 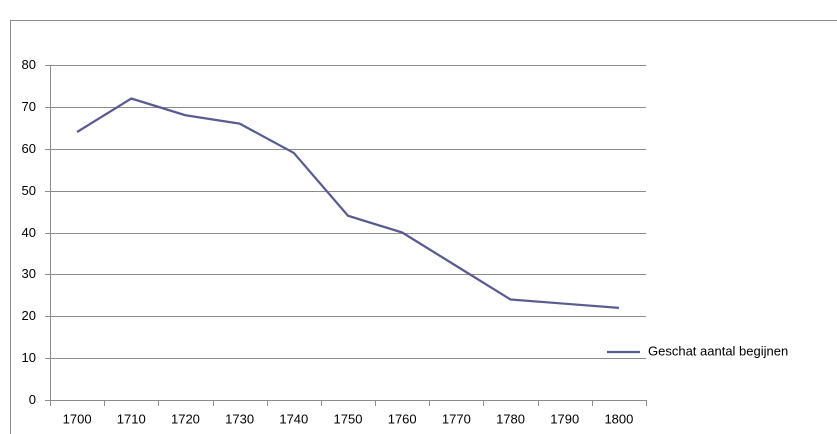 I want to click on legend-label: Geschat aantal begijnen, so click(x=718, y=350).